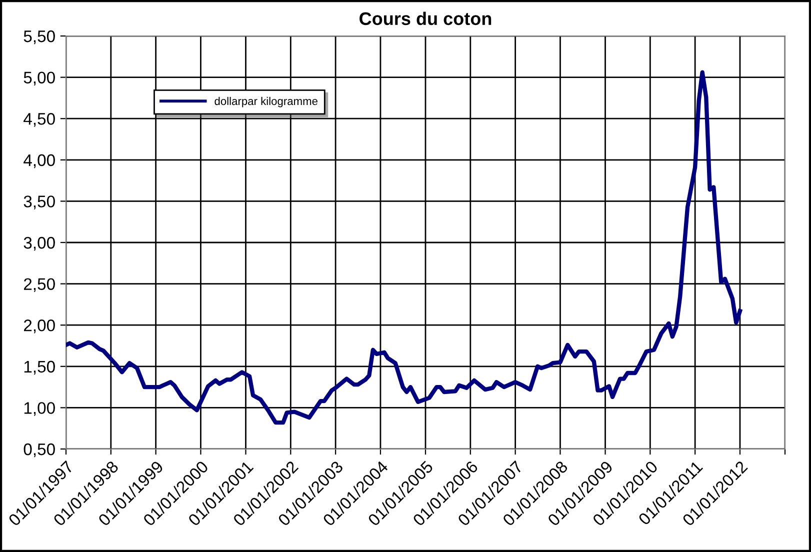 The image size is (811, 552). What do you see at coordinates (39, 327) in the screenshot?
I see `y-tick-label: 2,00` at bounding box center [39, 327].